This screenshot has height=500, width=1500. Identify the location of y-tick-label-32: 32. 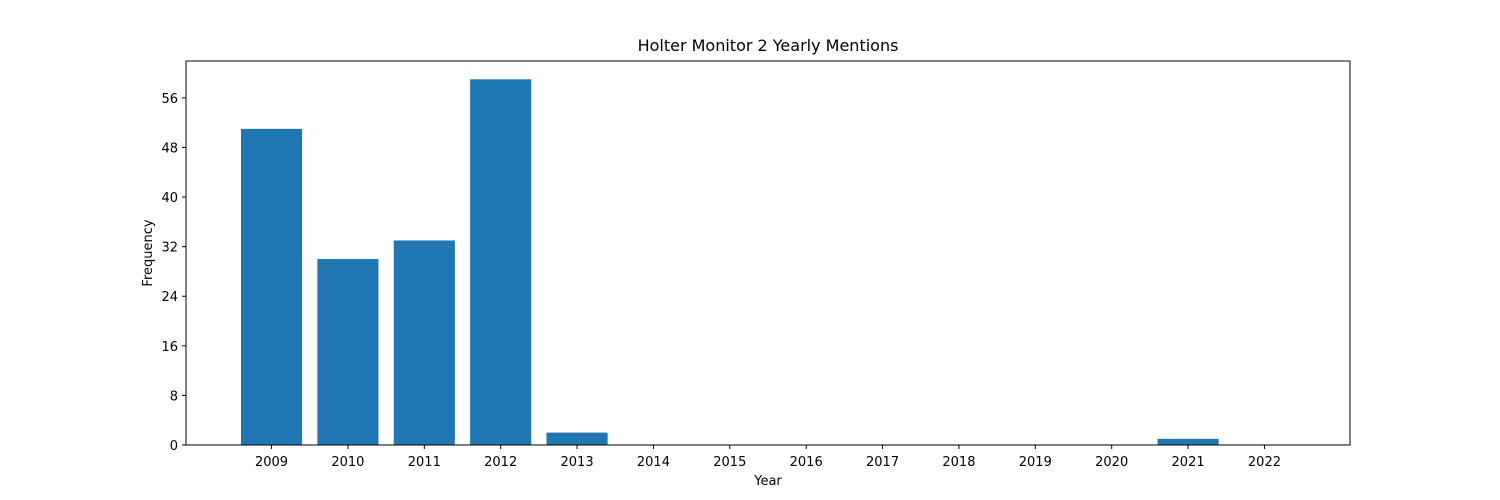
(169, 248).